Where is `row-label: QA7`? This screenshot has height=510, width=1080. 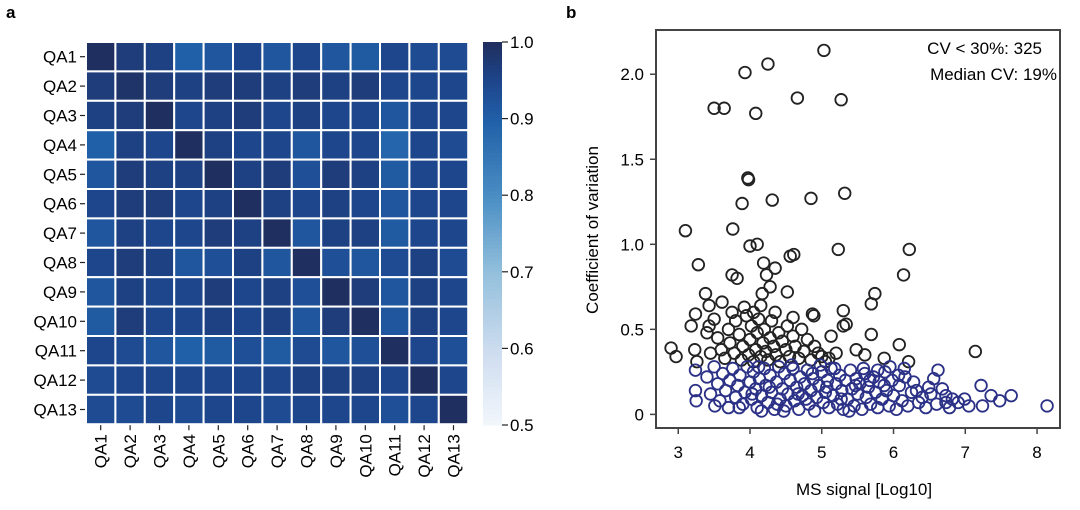 row-label: QA7 is located at coordinates (60, 233).